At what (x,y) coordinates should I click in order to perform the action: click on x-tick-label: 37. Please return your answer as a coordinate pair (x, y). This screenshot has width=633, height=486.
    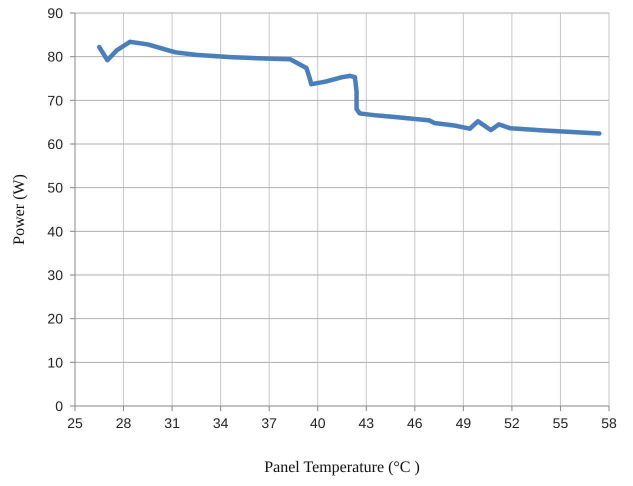
    Looking at the image, I should click on (269, 423).